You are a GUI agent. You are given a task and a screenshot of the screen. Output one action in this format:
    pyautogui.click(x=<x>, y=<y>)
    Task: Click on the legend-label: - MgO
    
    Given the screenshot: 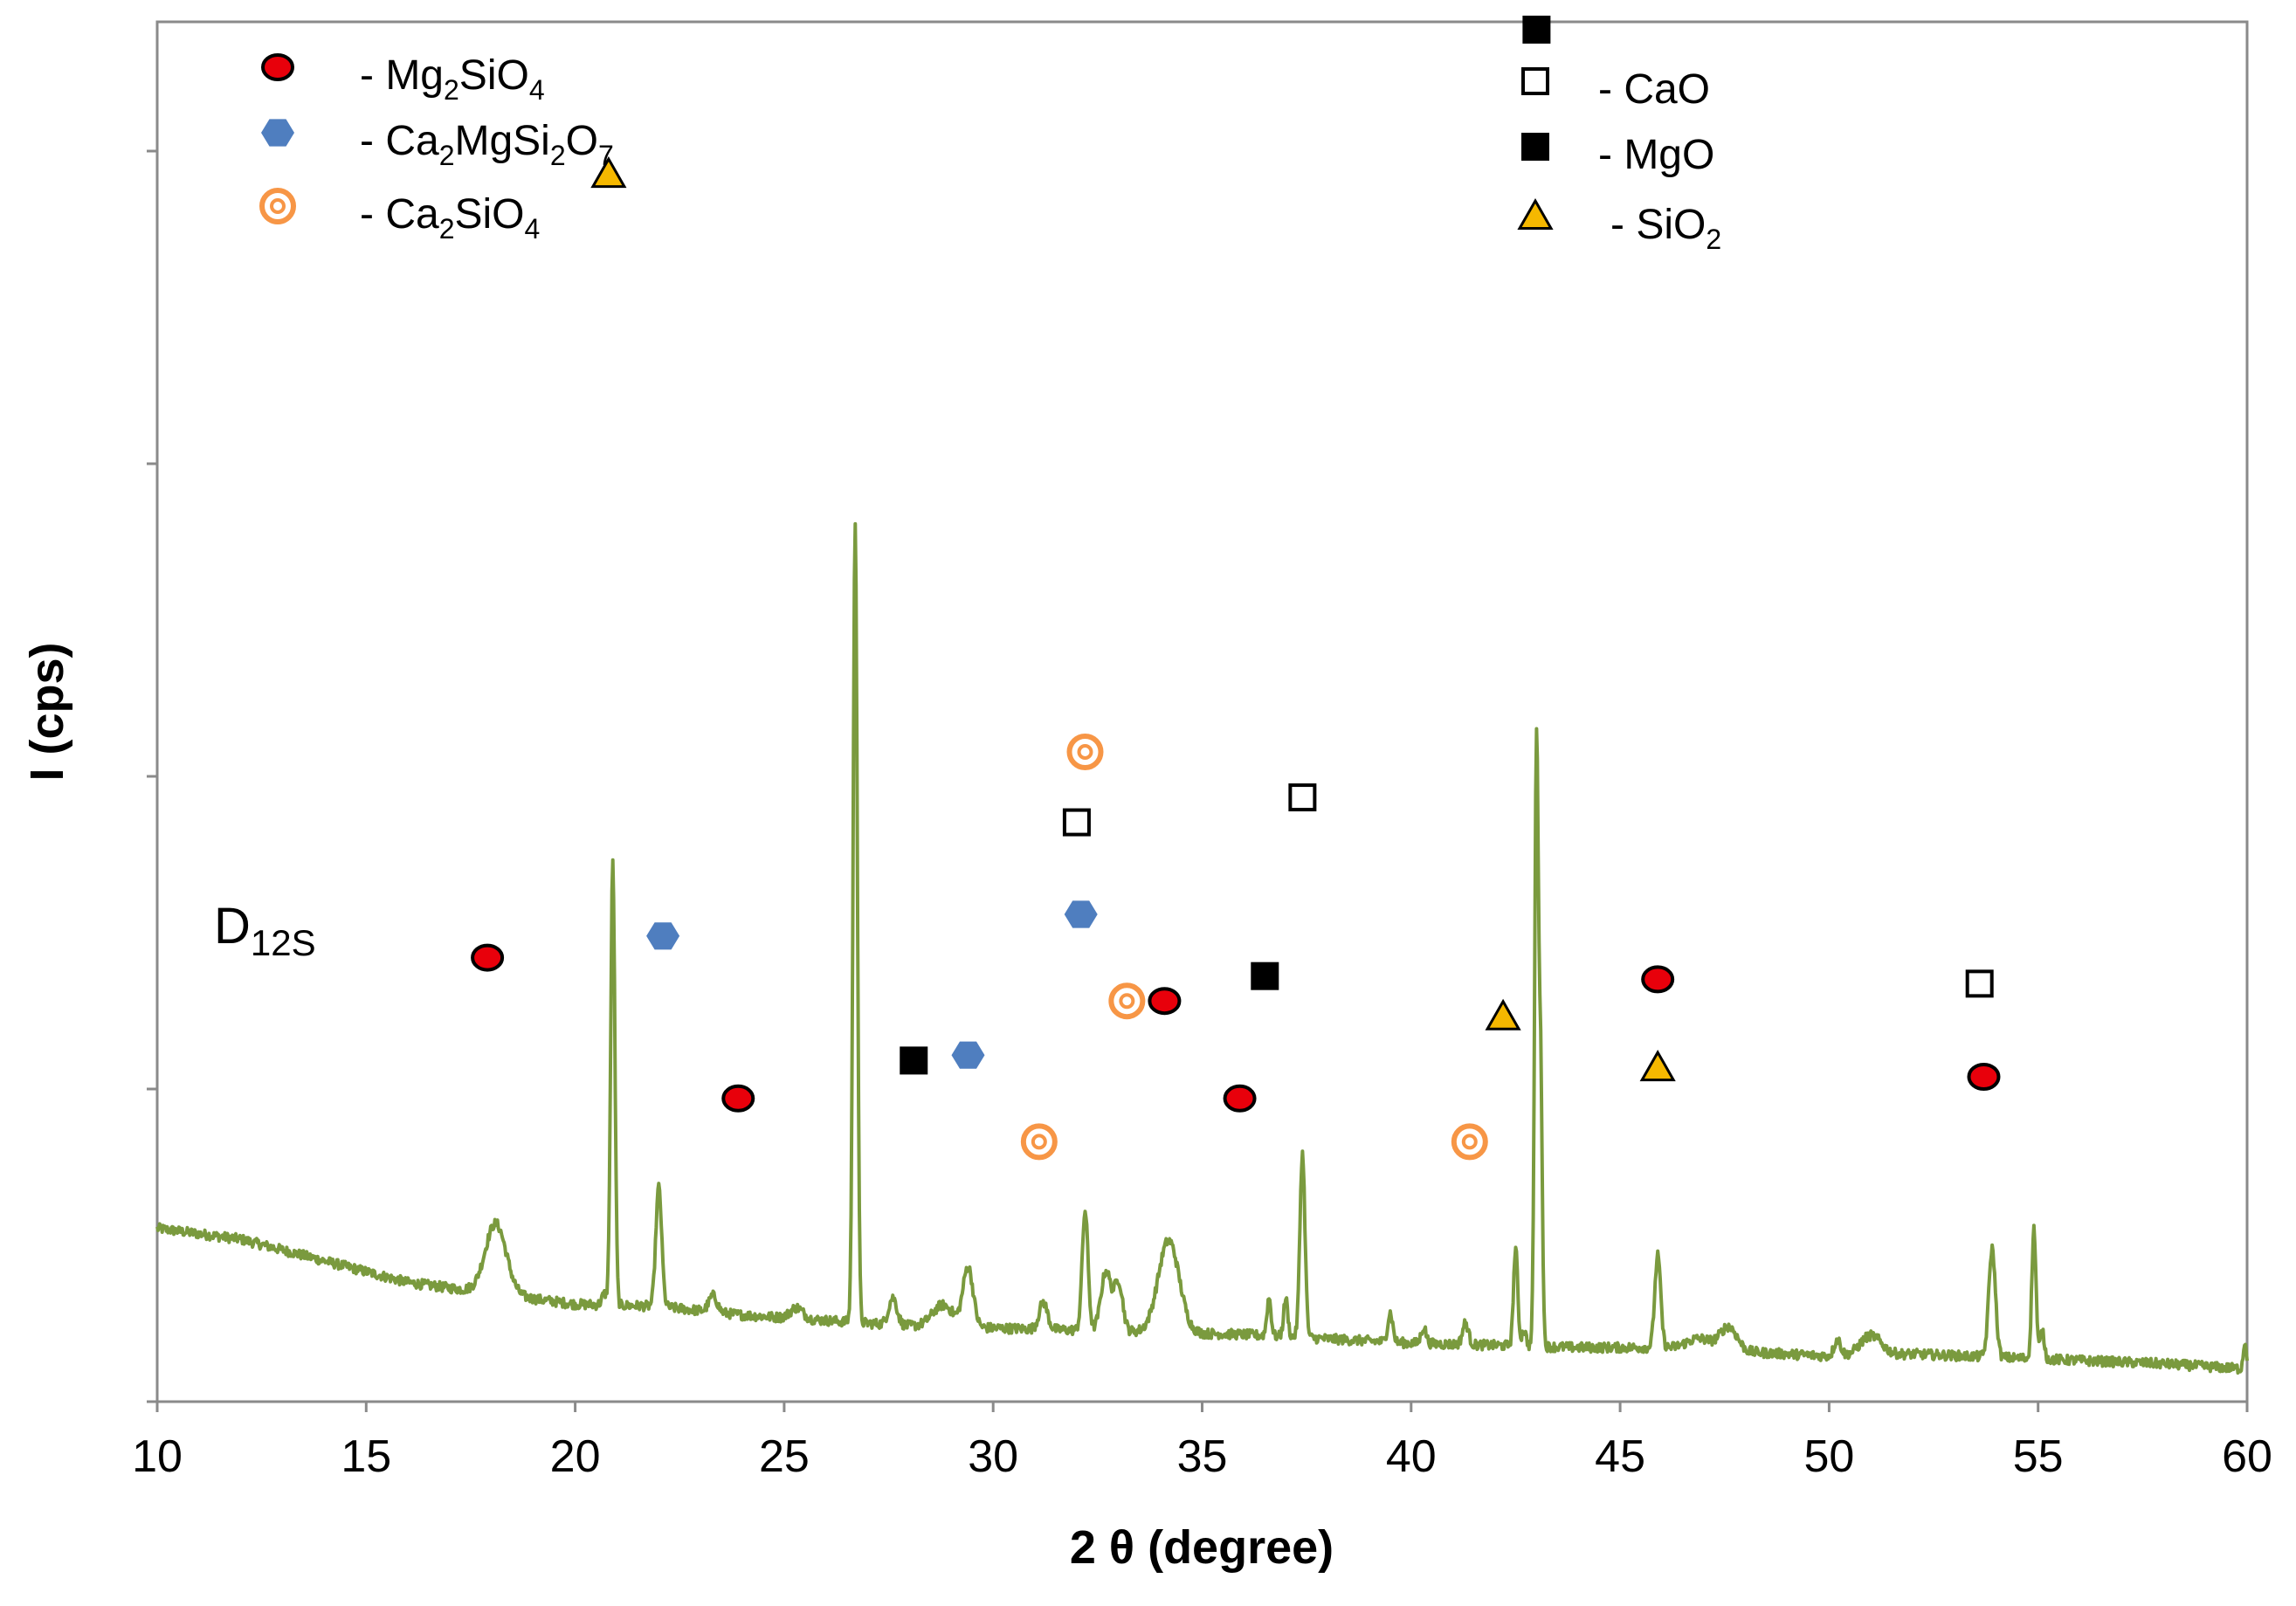 What is the action you would take?
    pyautogui.click(x=1656, y=155)
    